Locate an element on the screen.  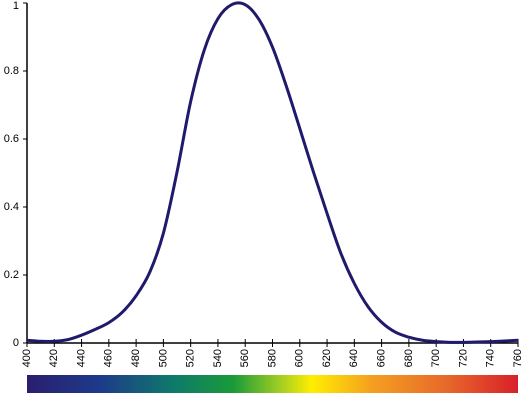
y-tick-label: 0.2 is located at coordinates (11, 275).